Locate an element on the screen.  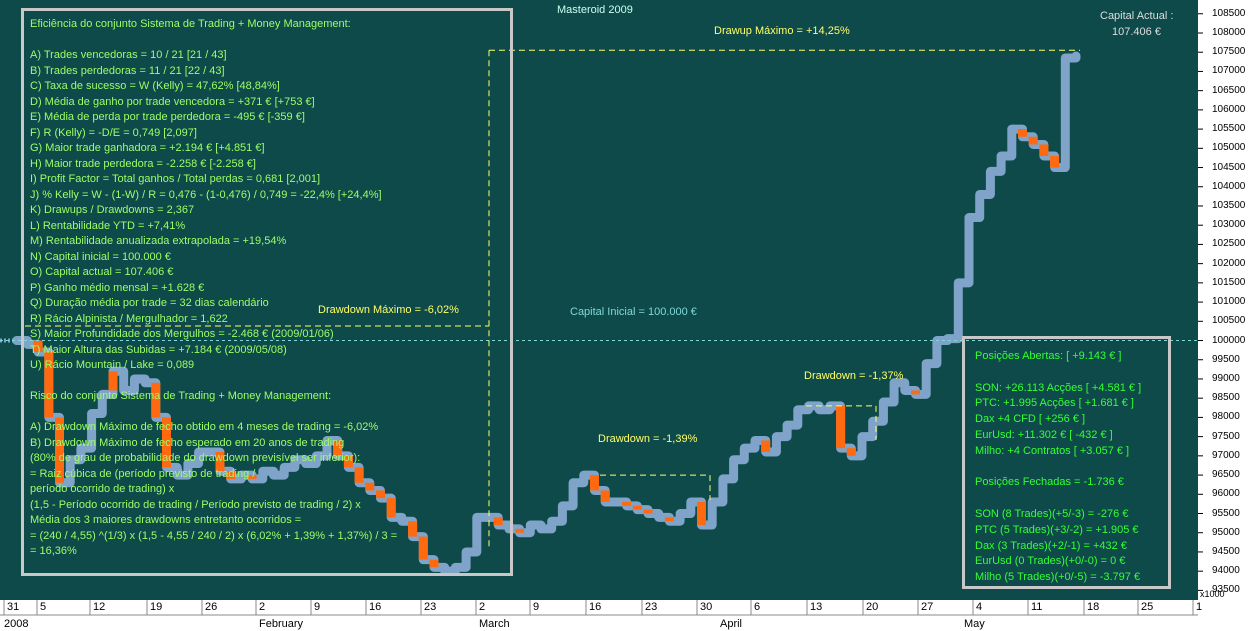
chart-title: Masteroid 2009 is located at coordinates (595, 10).